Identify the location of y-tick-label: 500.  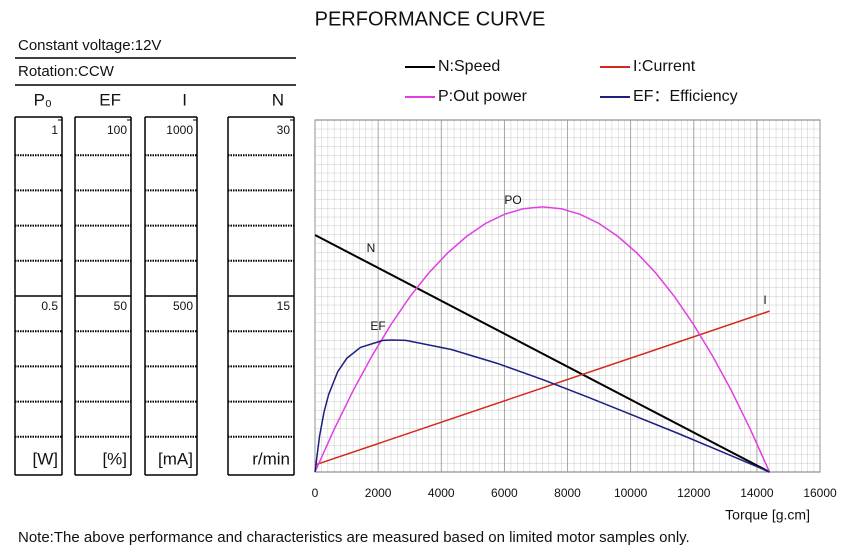
(183, 306).